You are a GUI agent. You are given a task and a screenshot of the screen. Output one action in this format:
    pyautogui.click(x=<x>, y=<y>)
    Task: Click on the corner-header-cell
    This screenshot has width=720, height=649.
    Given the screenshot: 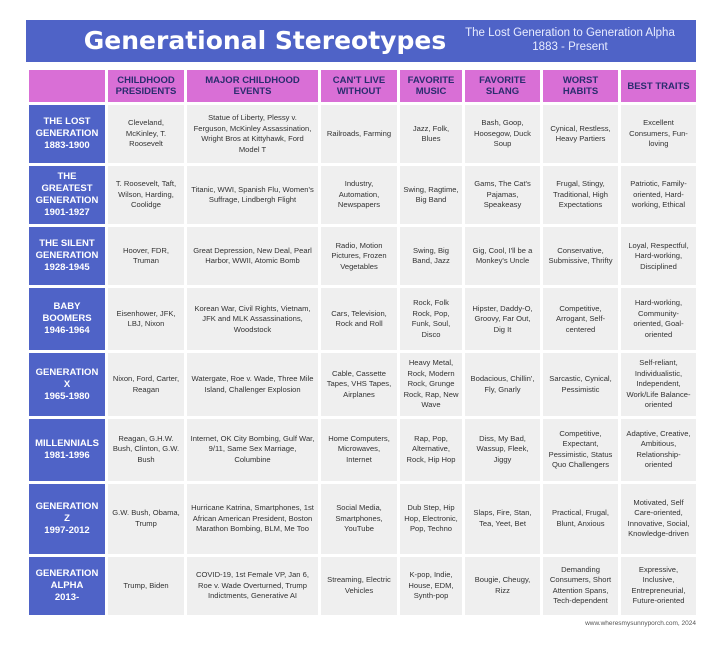 What is the action you would take?
    pyautogui.click(x=67, y=86)
    